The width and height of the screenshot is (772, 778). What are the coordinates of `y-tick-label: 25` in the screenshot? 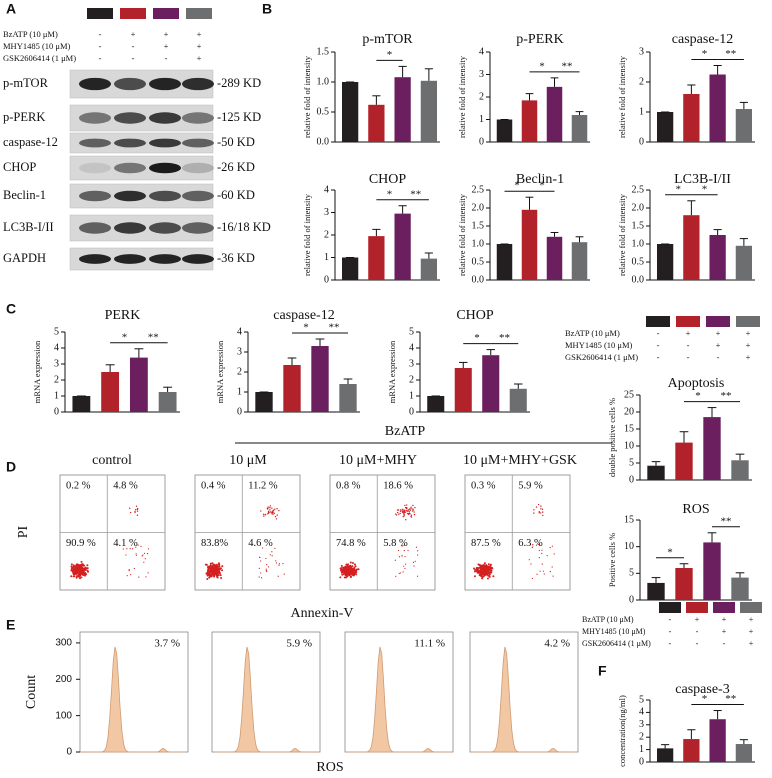 It's located at (629, 394).